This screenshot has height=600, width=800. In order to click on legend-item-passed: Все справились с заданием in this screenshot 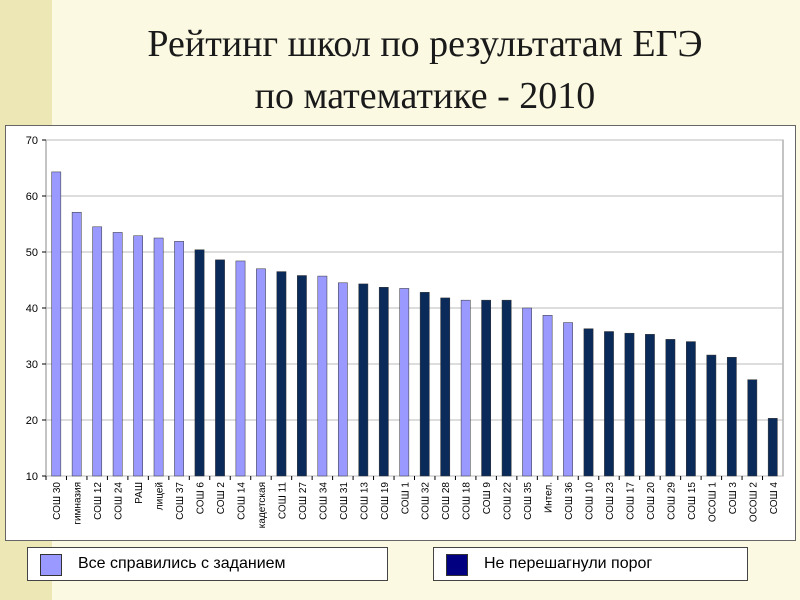, I will do `click(207, 564)`.